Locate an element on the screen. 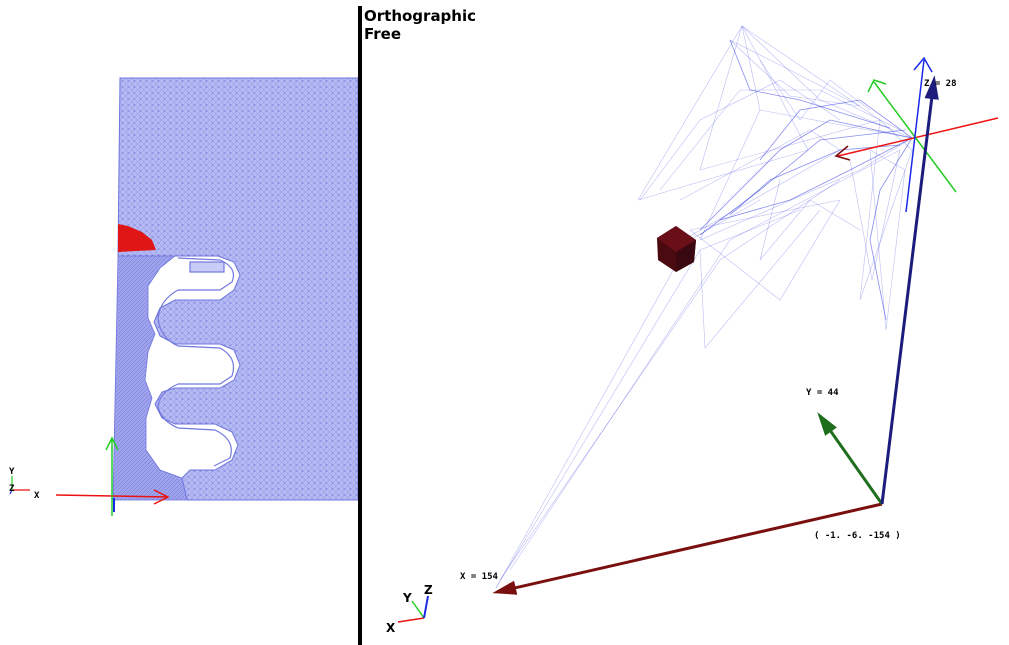 The image size is (1009, 645). z-axis-label: Z = 28 is located at coordinates (940, 84).